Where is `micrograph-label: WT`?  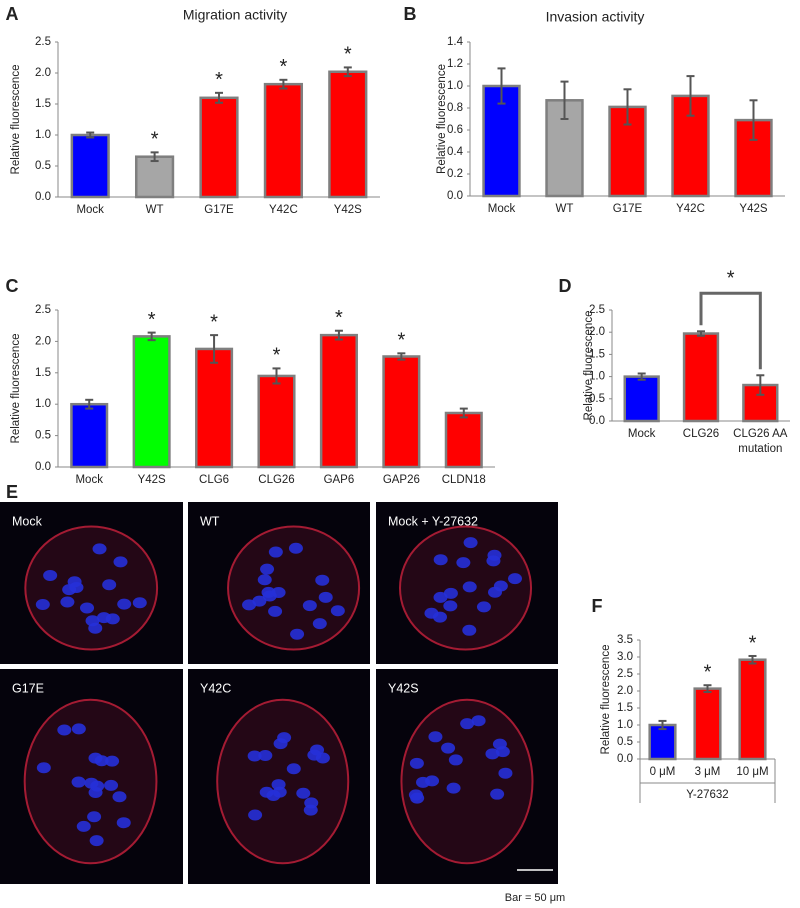 micrograph-label: WT is located at coordinates (210, 521).